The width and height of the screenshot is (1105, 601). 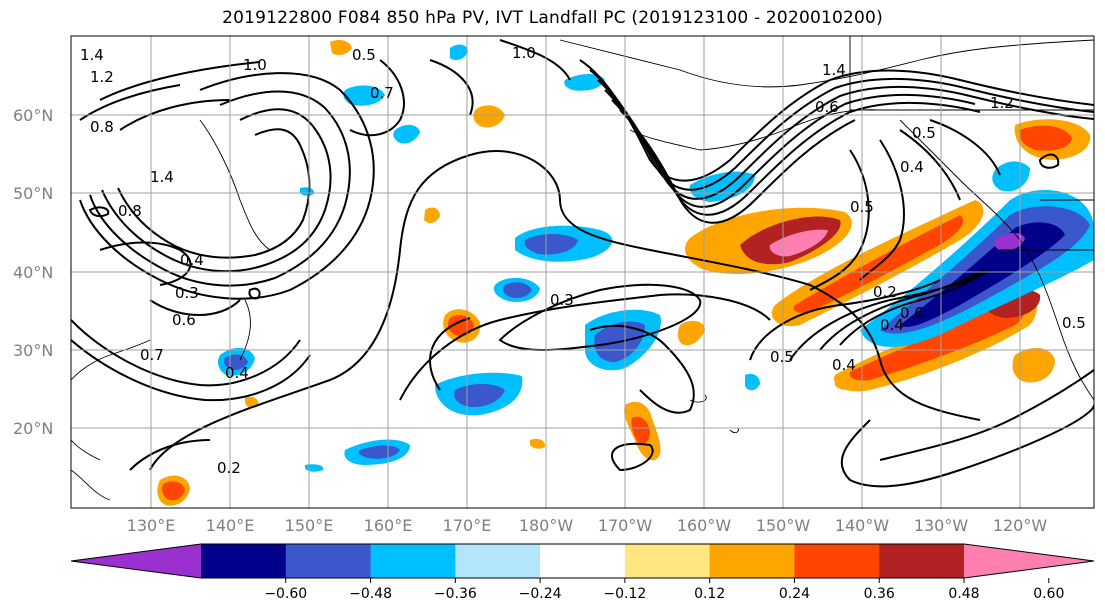 What do you see at coordinates (33, 350) in the screenshot?
I see `lat-label: 30°N` at bounding box center [33, 350].